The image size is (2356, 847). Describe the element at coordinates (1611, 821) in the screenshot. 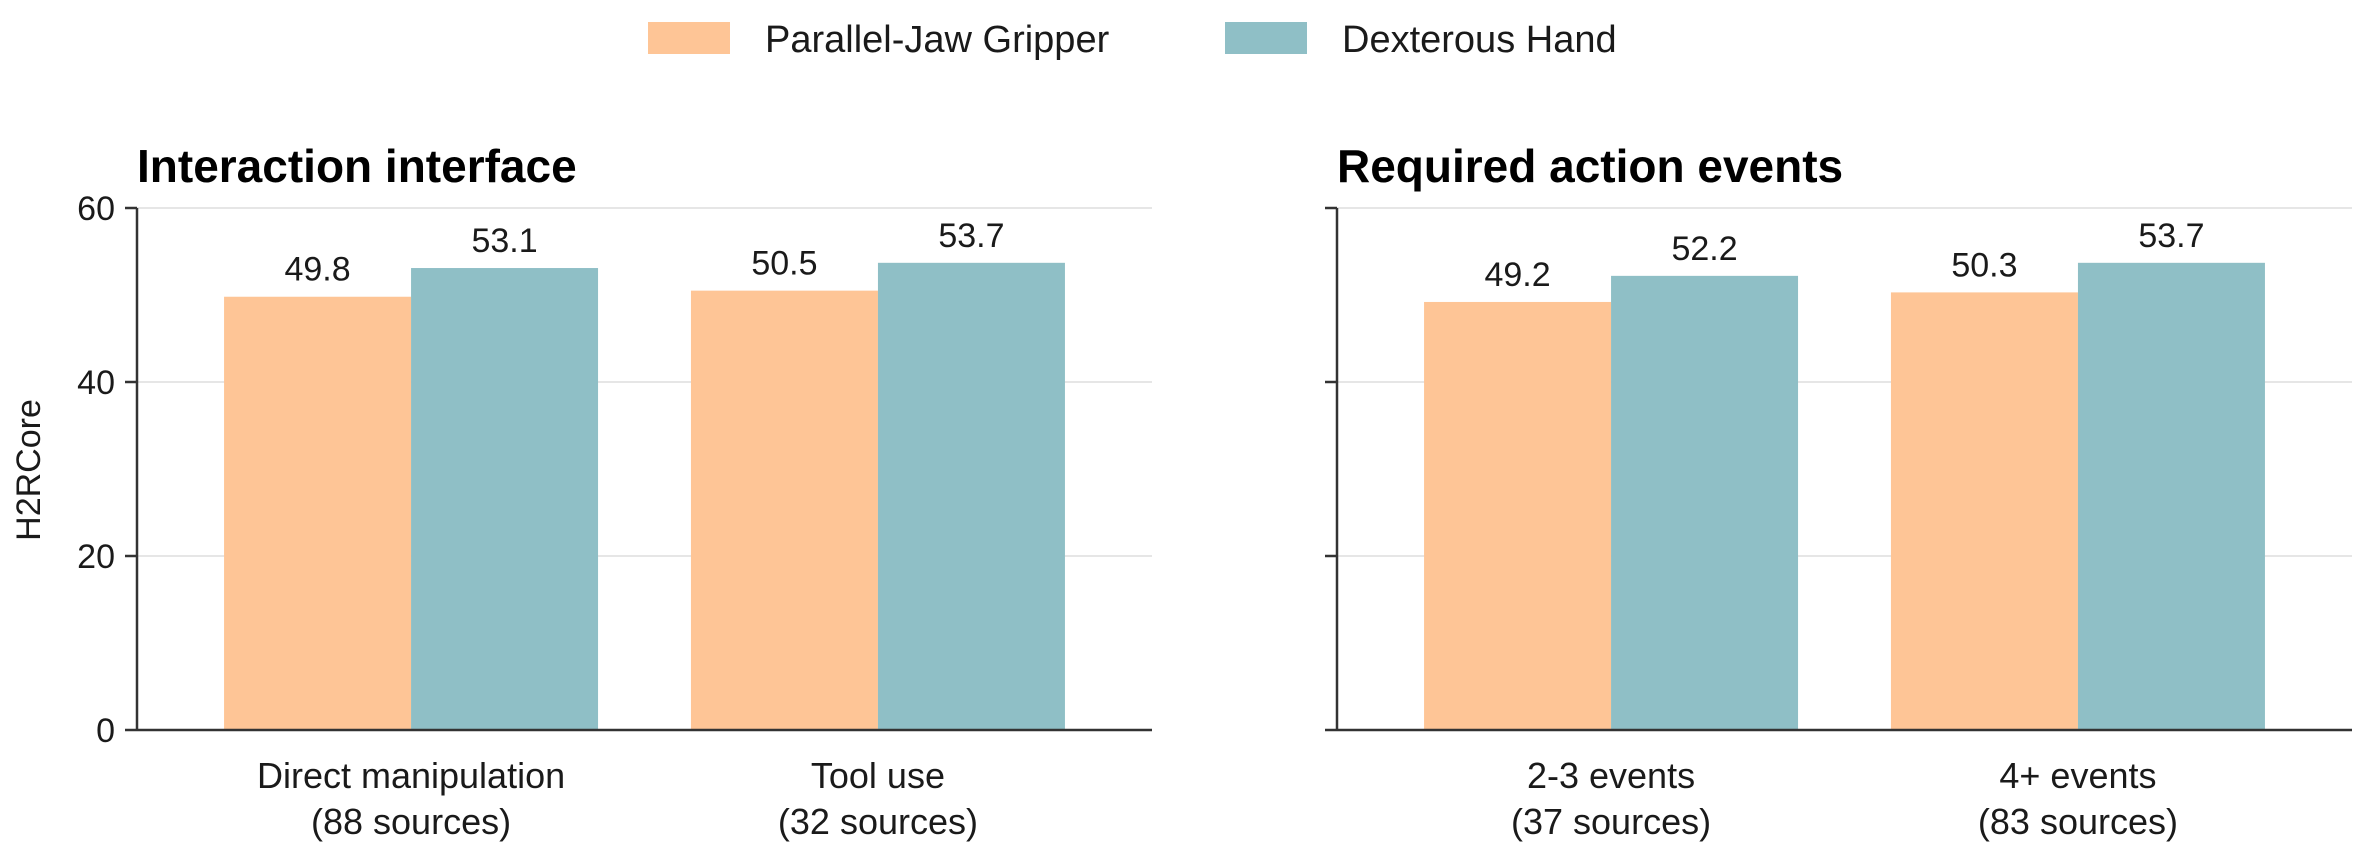

I see `x-tick-sublabel: (37 sources)` at that location.